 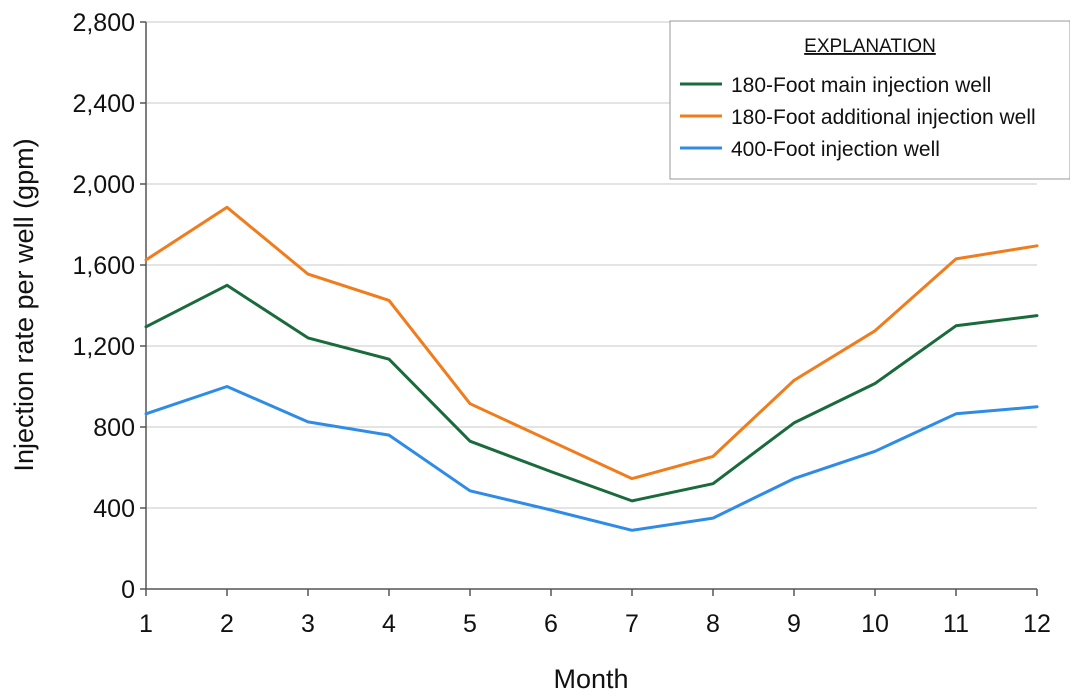 I want to click on x-tick-label: 2, so click(x=227, y=624).